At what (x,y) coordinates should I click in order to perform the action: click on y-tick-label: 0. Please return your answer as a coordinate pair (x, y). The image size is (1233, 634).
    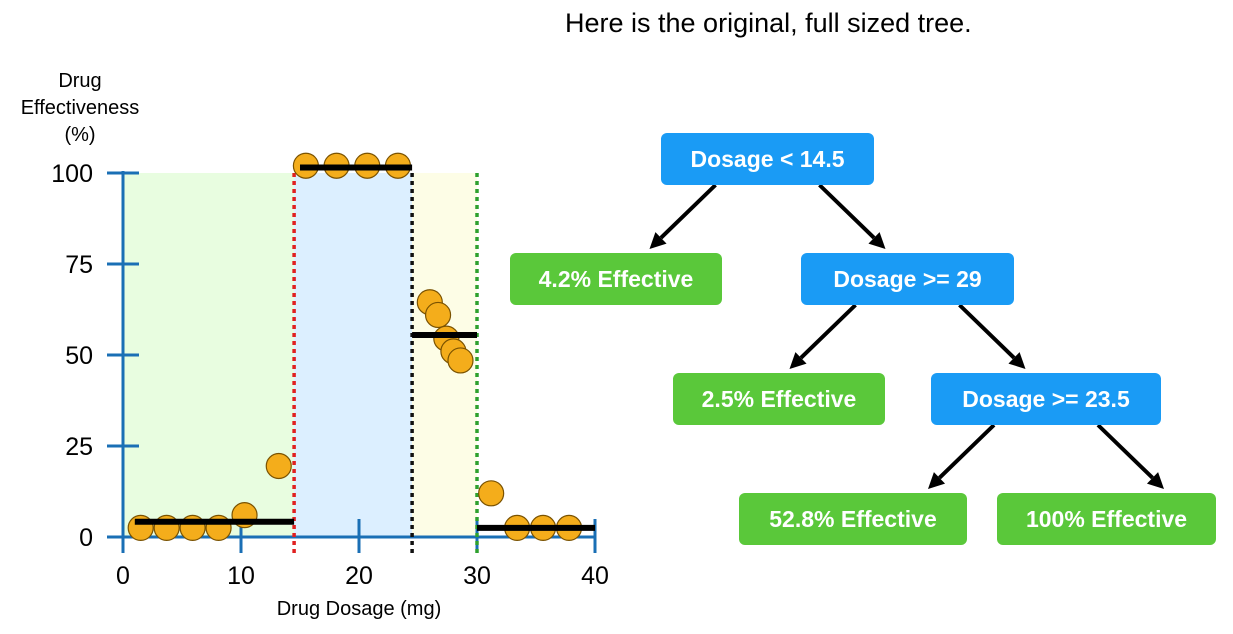
    Looking at the image, I should click on (86, 538).